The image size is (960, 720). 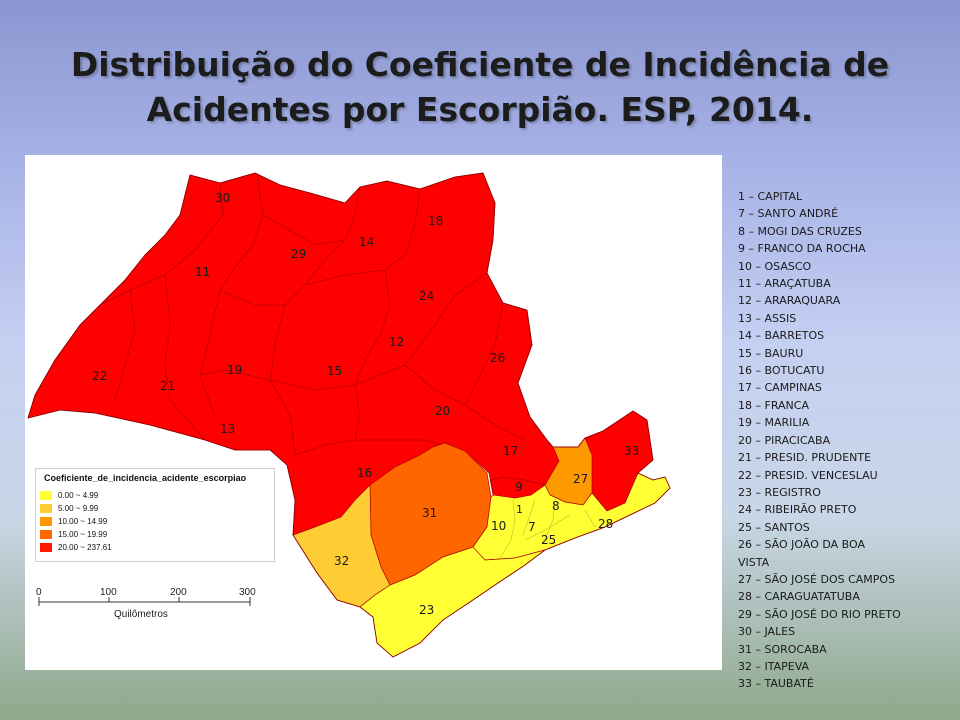 What do you see at coordinates (108, 592) in the screenshot?
I see `scale-tick-100: 100` at bounding box center [108, 592].